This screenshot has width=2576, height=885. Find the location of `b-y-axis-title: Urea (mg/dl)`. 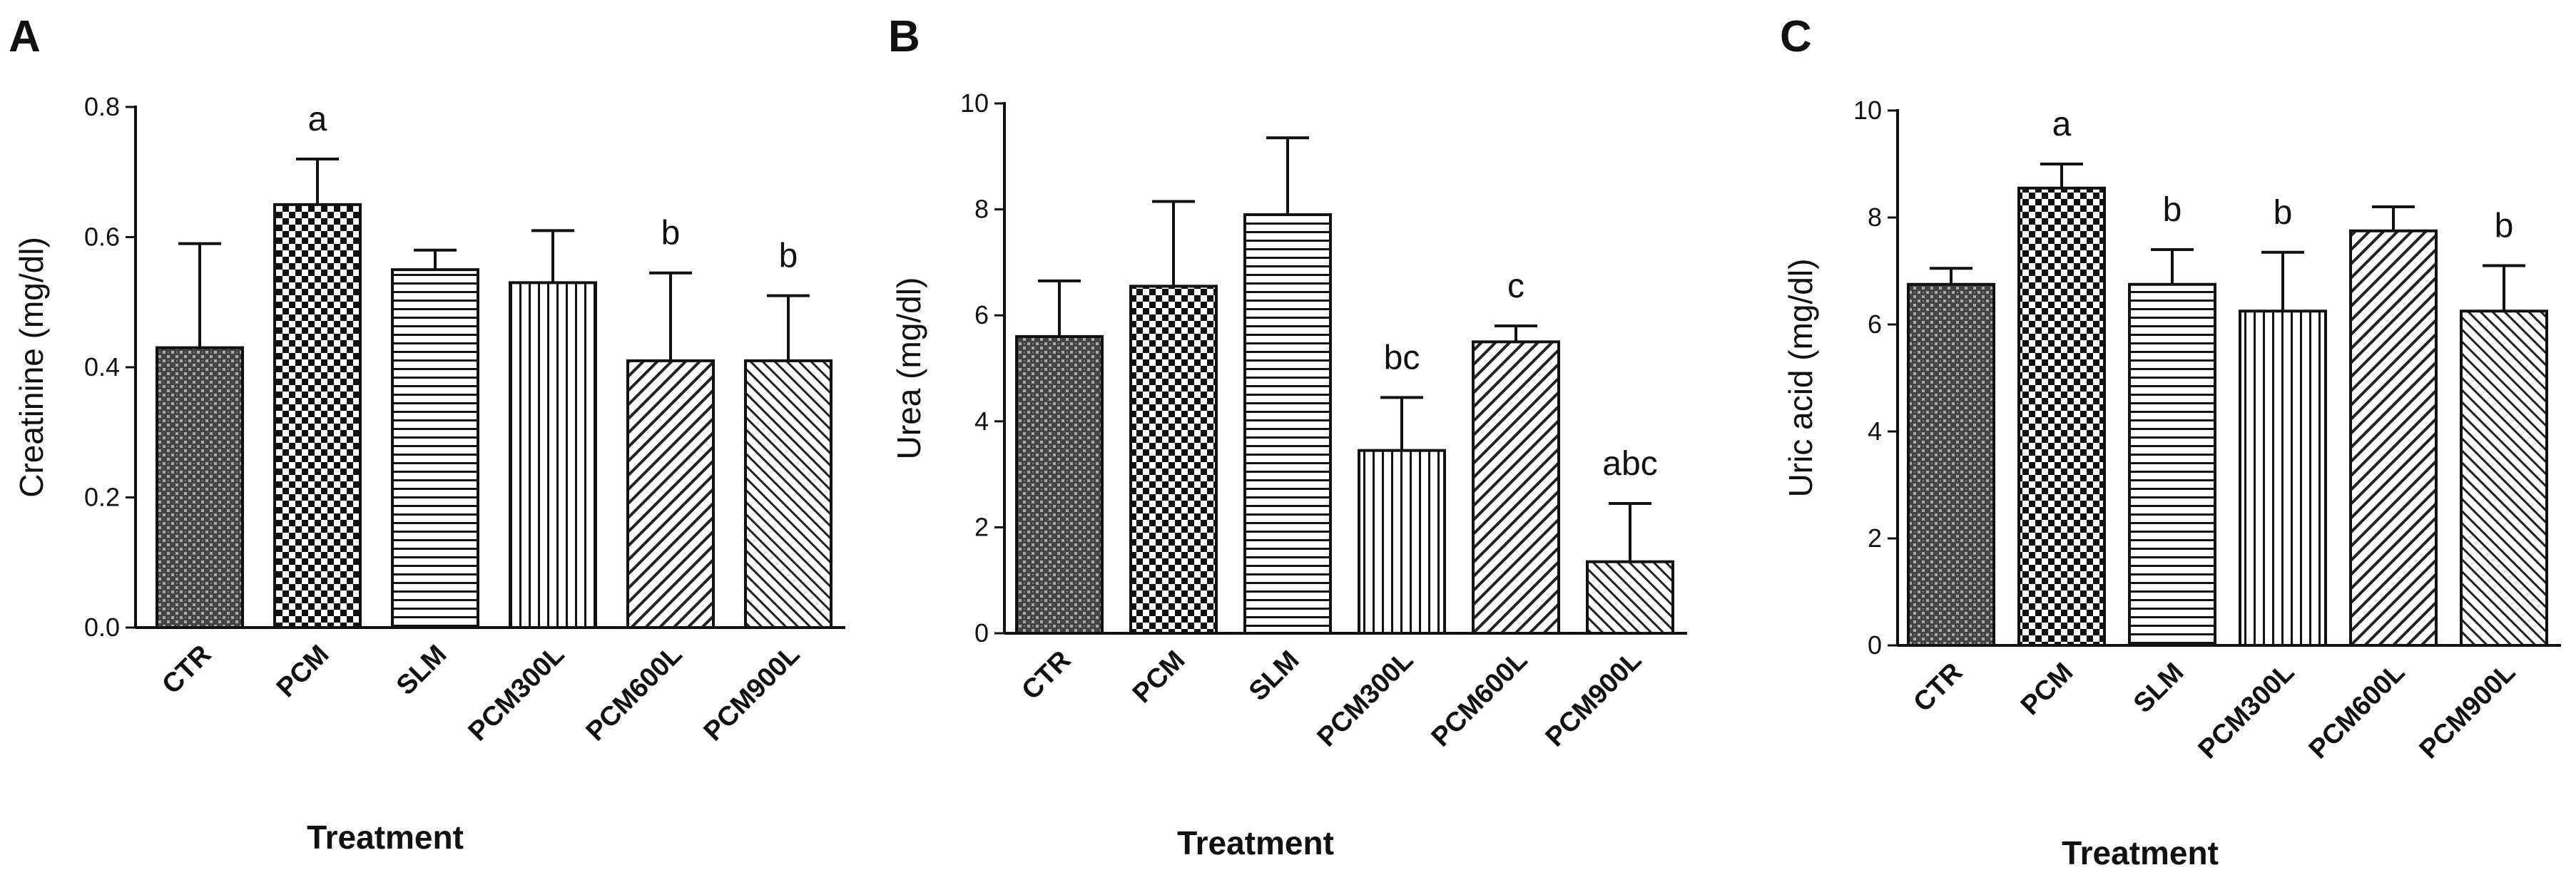

b-y-axis-title: Urea (mg/dl) is located at coordinates (908, 368).